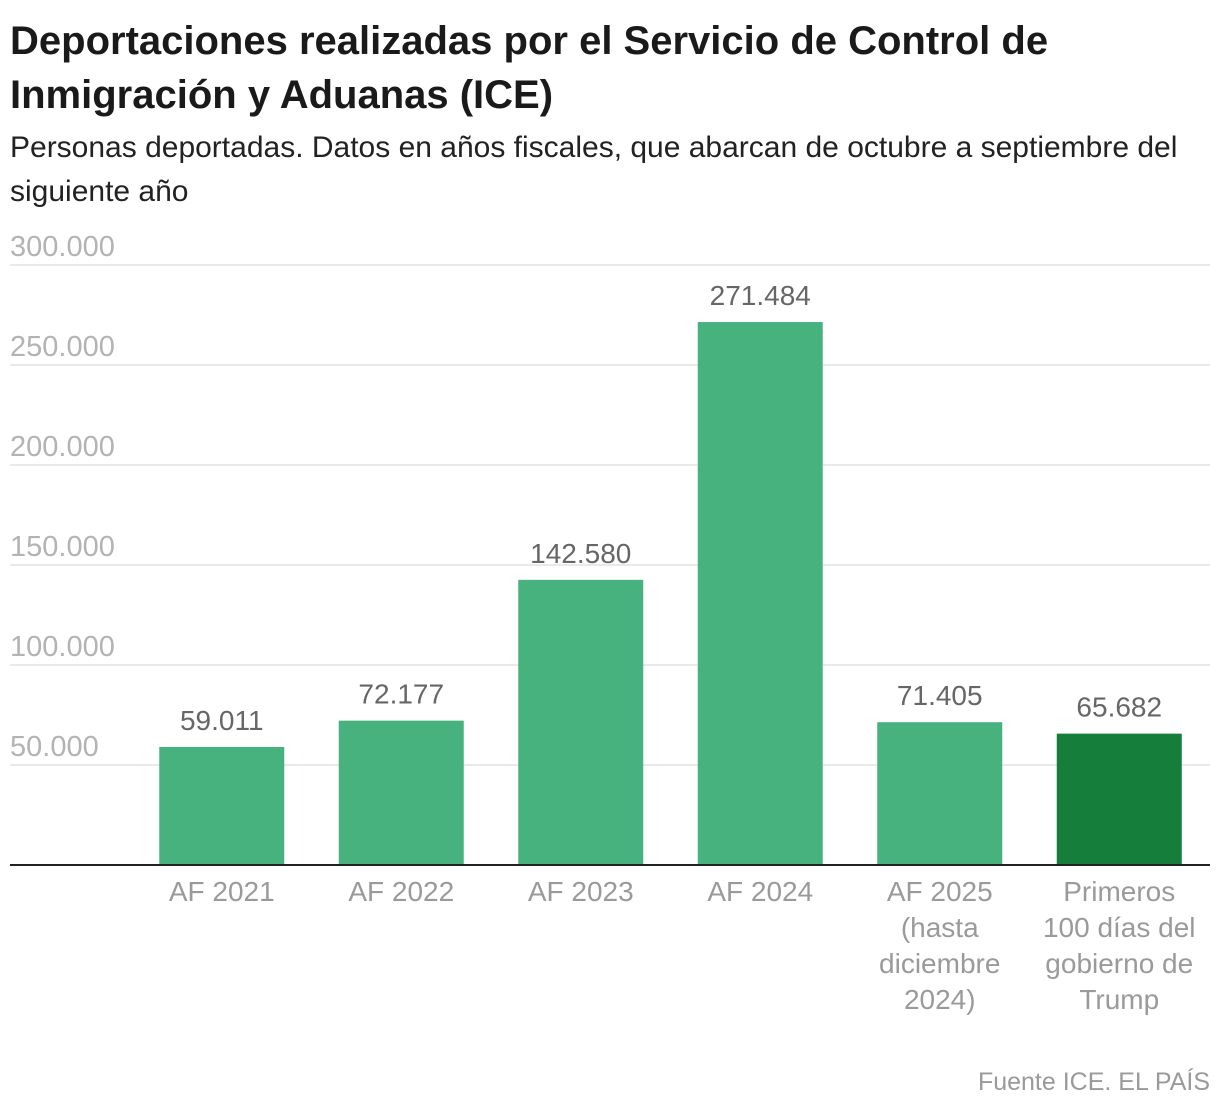 This screenshot has width=1220, height=1114. Describe the element at coordinates (940, 999) in the screenshot. I see `x-tick-label: 2024)` at that location.